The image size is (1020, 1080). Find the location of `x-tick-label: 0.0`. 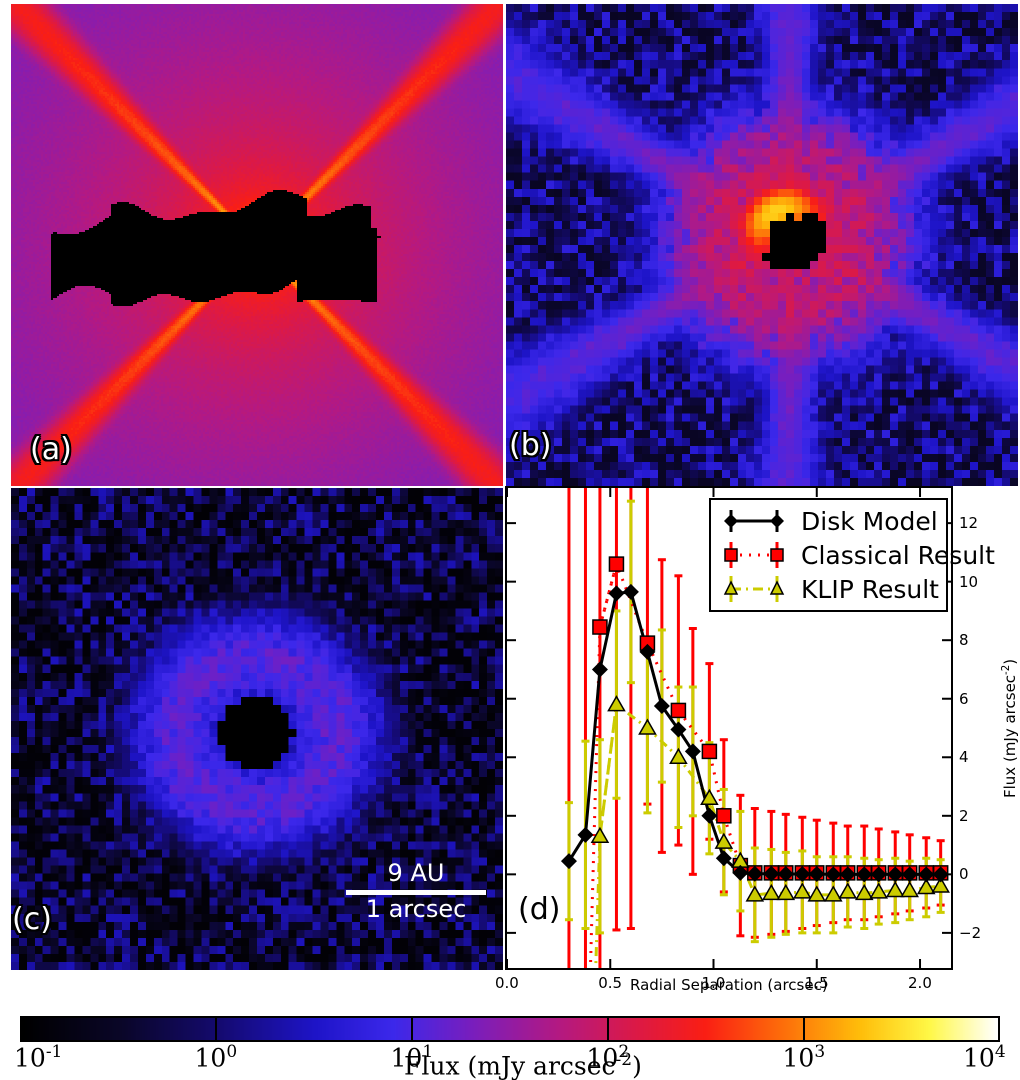

x-tick-label: 0.0 is located at coordinates (507, 983).